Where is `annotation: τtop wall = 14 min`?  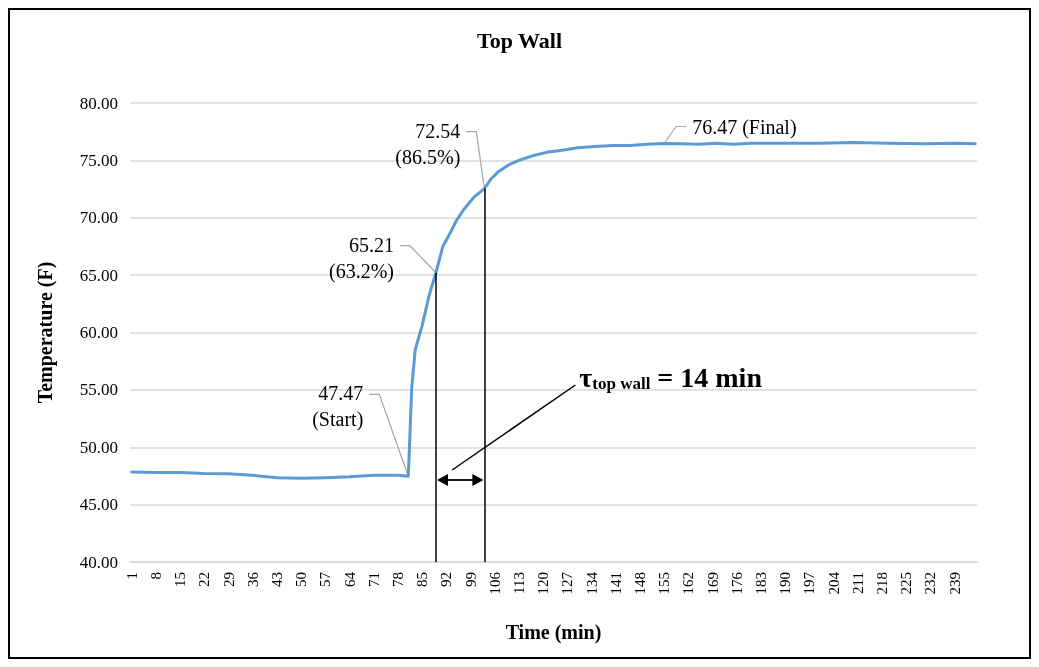 annotation: τtop wall = 14 min is located at coordinates (671, 377).